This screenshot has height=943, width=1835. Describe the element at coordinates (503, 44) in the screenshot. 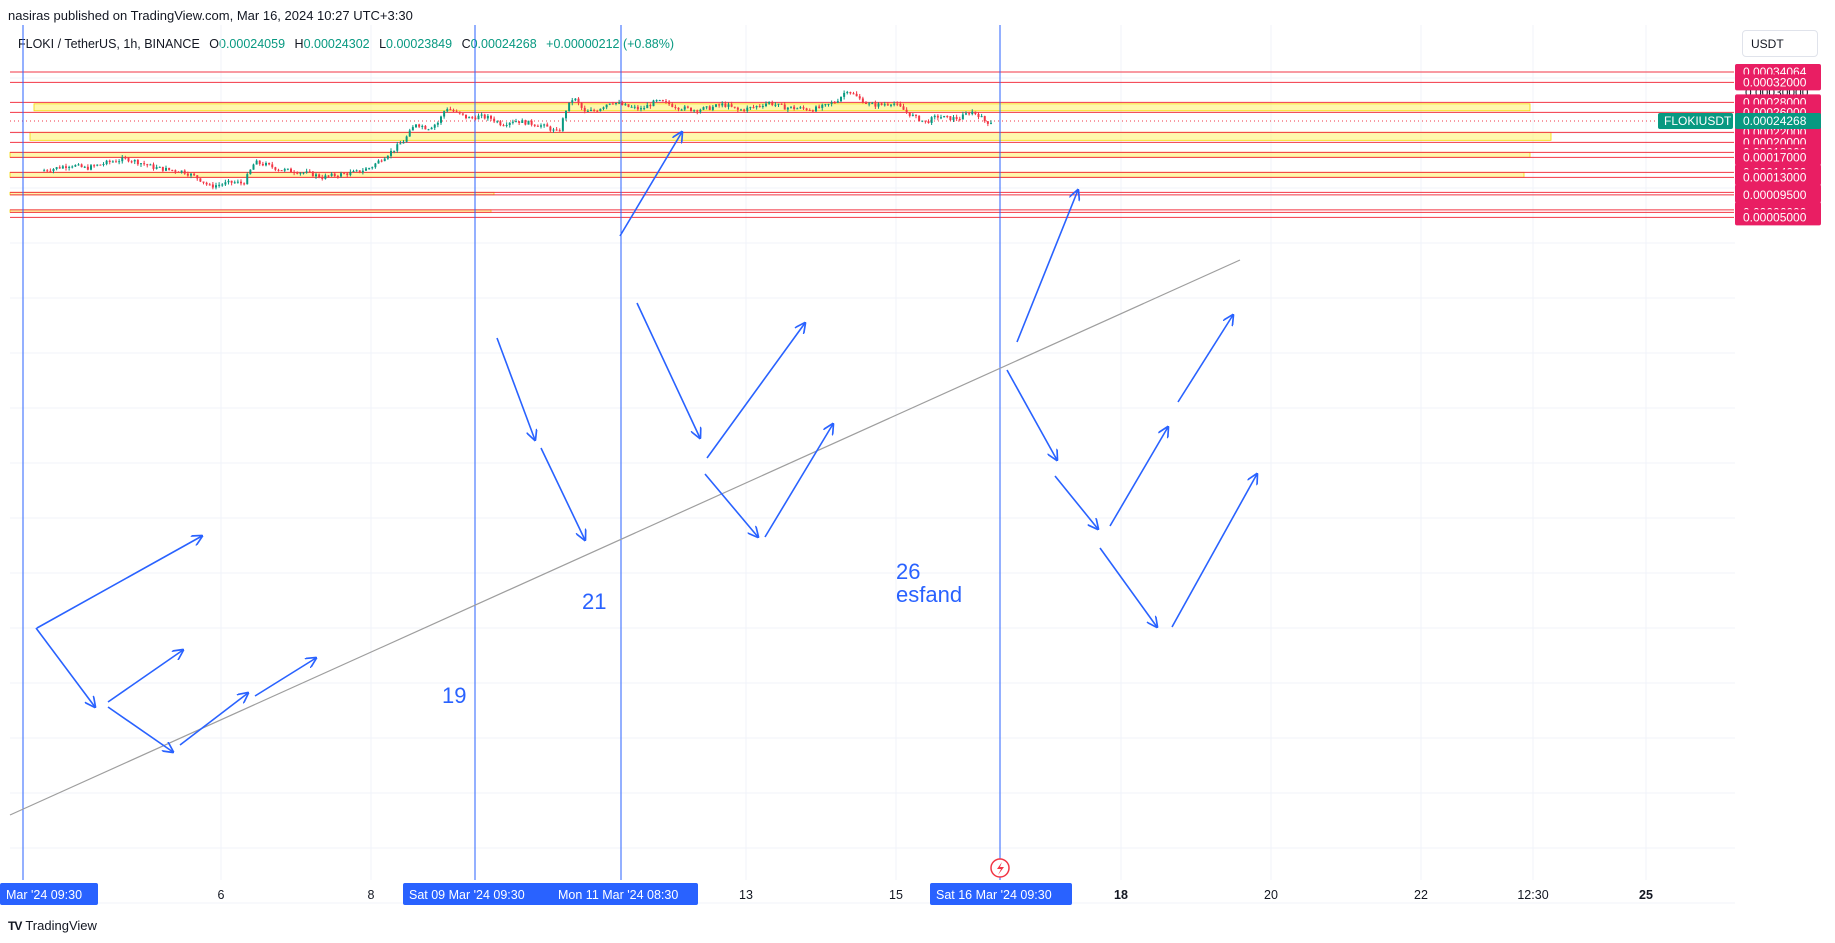

I see `close-value: 0.00024268` at that location.